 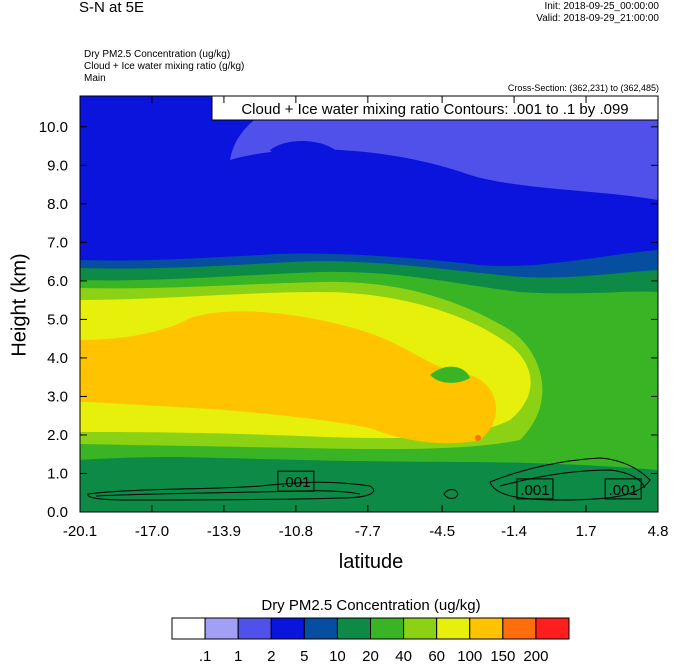 I want to click on field-band-200-max, so click(x=478, y=438).